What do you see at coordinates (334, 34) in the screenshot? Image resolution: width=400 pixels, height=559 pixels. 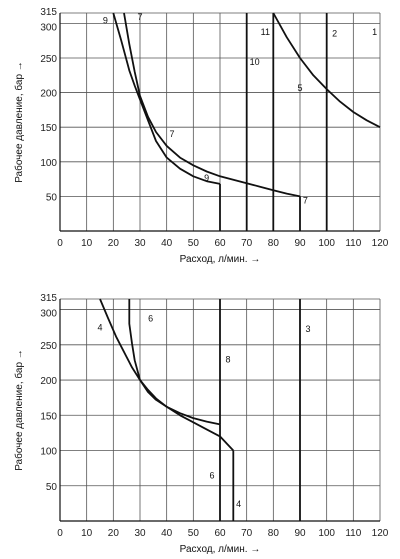 I see `curve-label: 2` at bounding box center [334, 34].